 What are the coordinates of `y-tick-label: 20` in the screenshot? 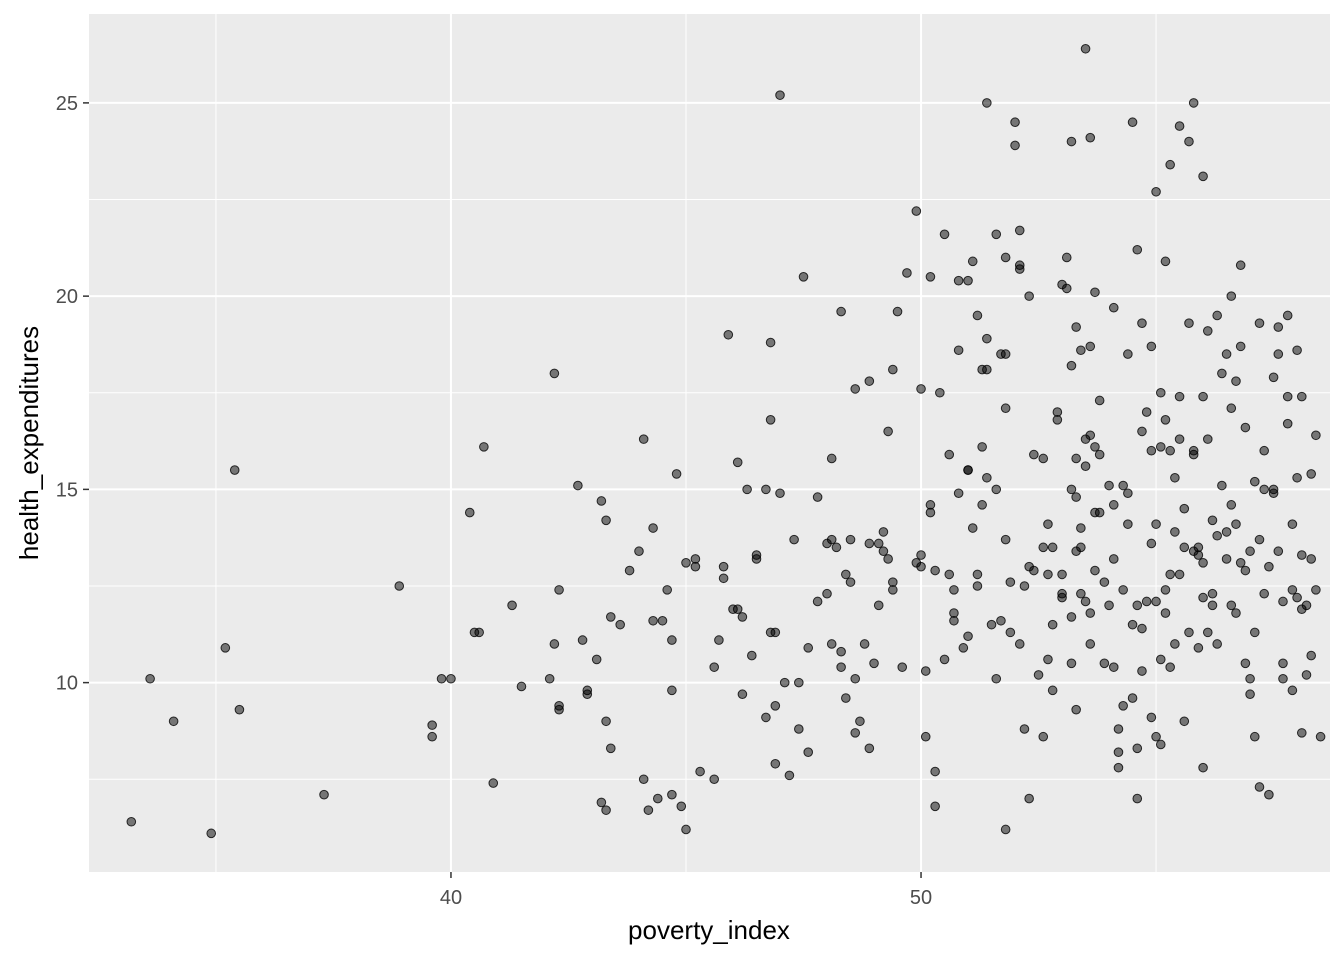 It's located at (67, 297).